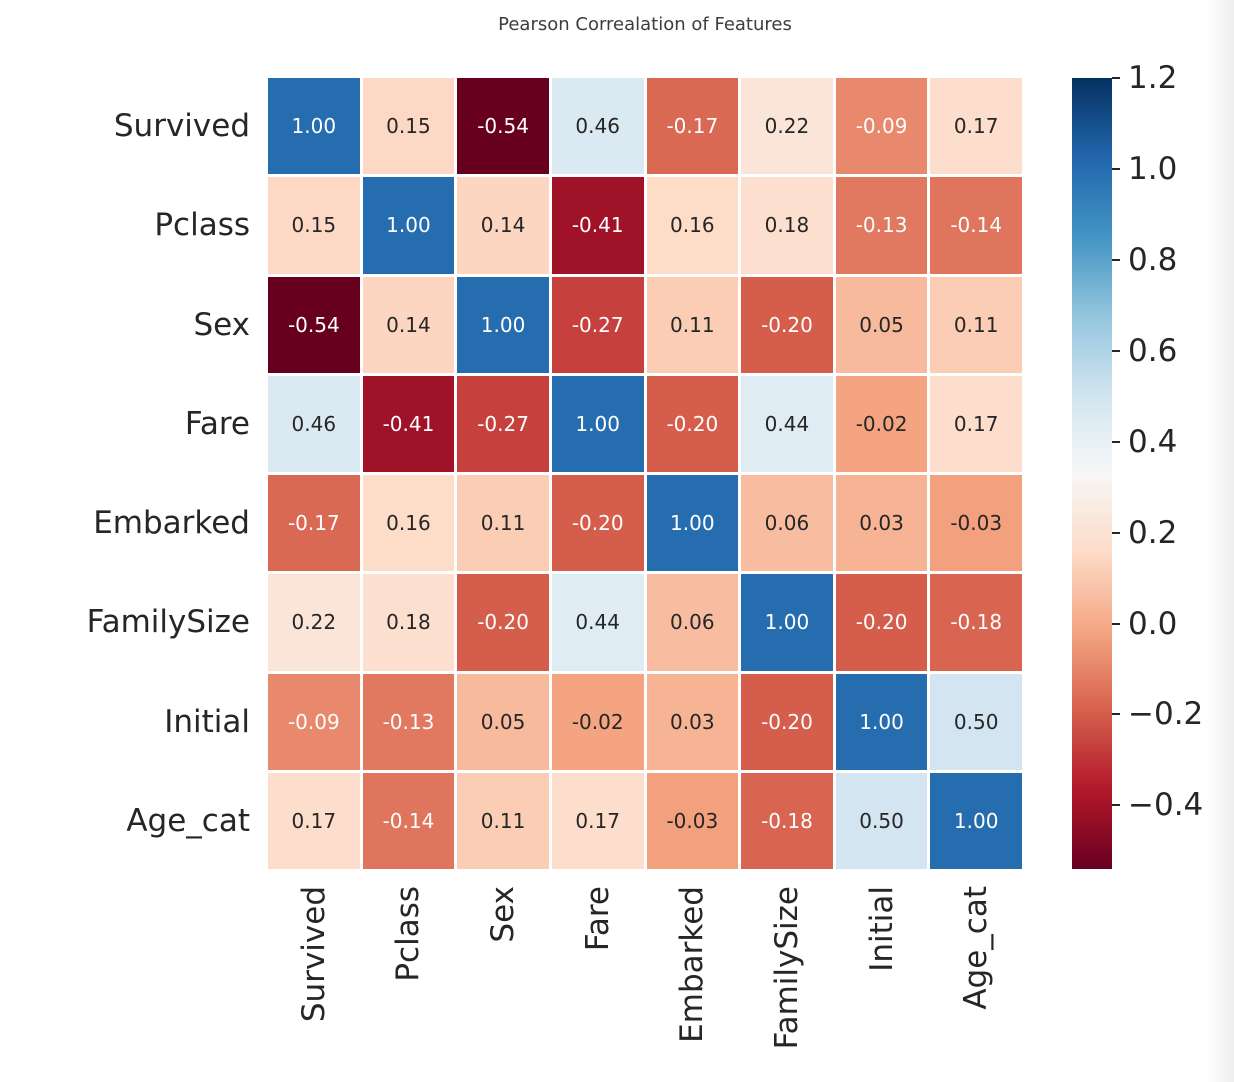 Image resolution: width=1234 pixels, height=1082 pixels. I want to click on x-axis-label: Age_cat, so click(976, 973).